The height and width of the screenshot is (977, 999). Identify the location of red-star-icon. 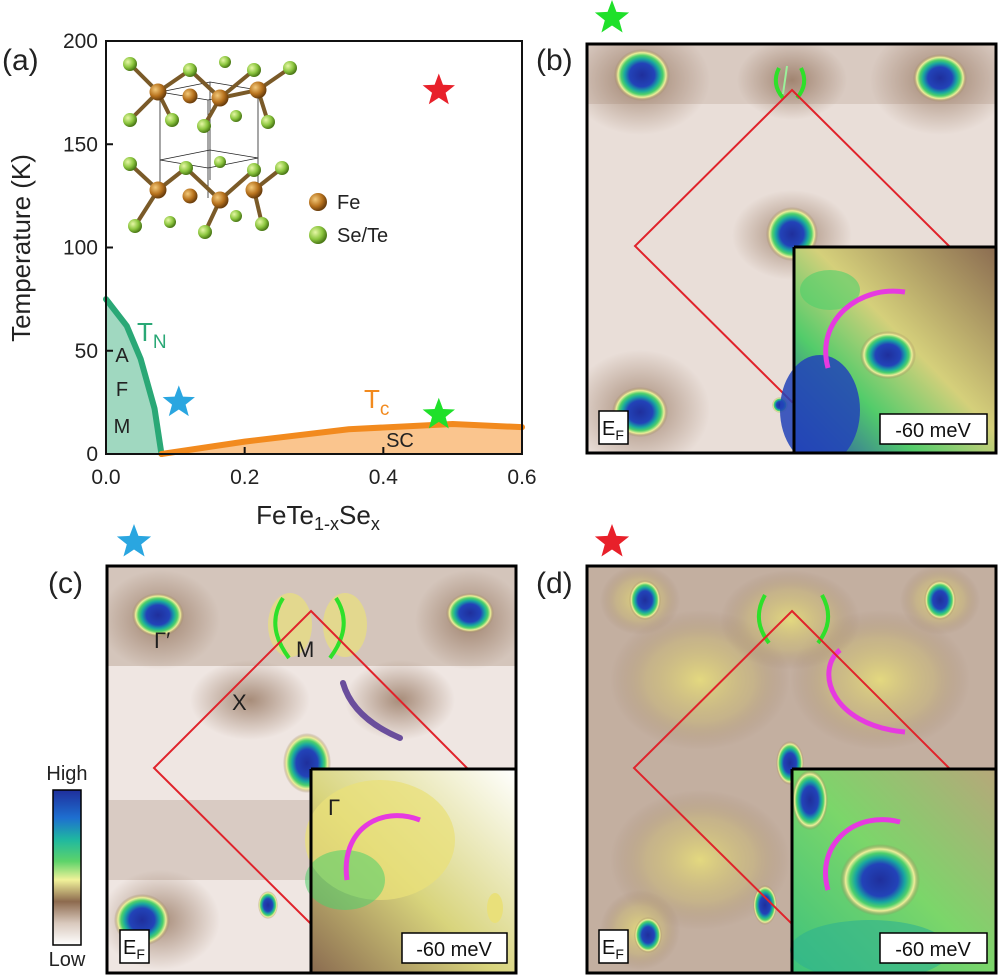
(612, 540).